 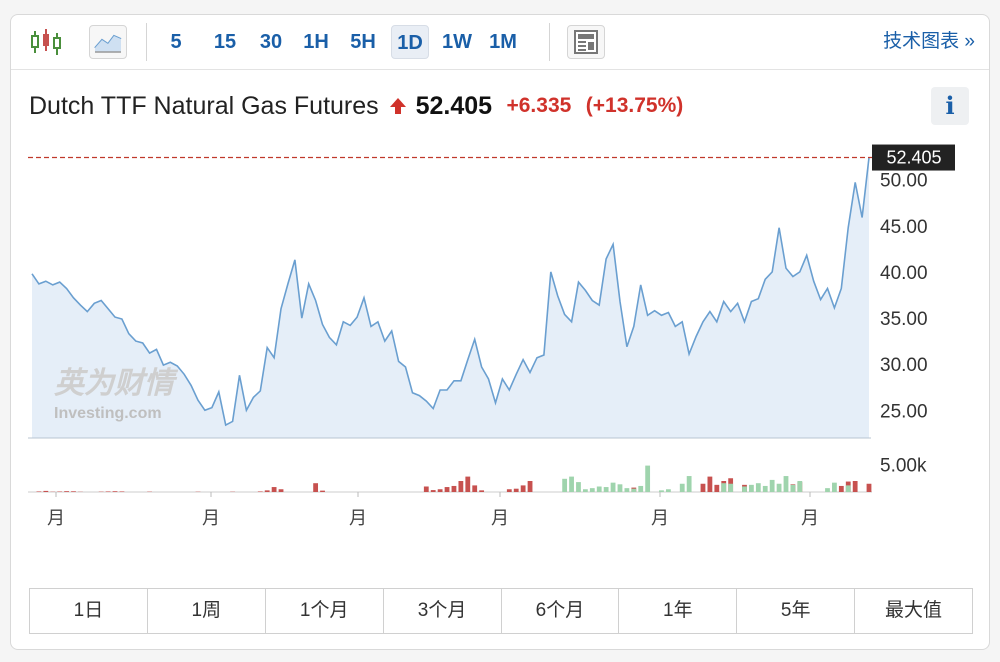 What do you see at coordinates (904, 365) in the screenshot?
I see `y-tick-label: 30.00` at bounding box center [904, 365].